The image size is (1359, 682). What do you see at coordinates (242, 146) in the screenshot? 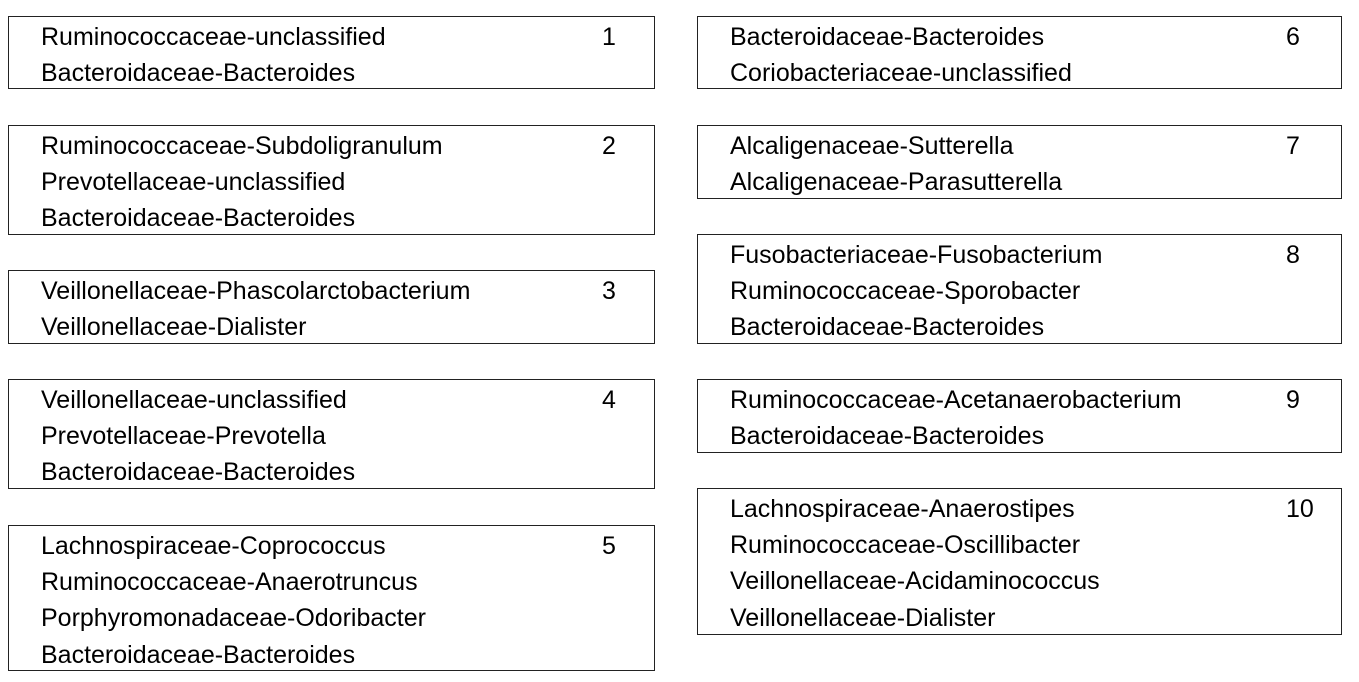
I see `taxon-label: Ruminococcaceae-Subdoligranulum` at bounding box center [242, 146].